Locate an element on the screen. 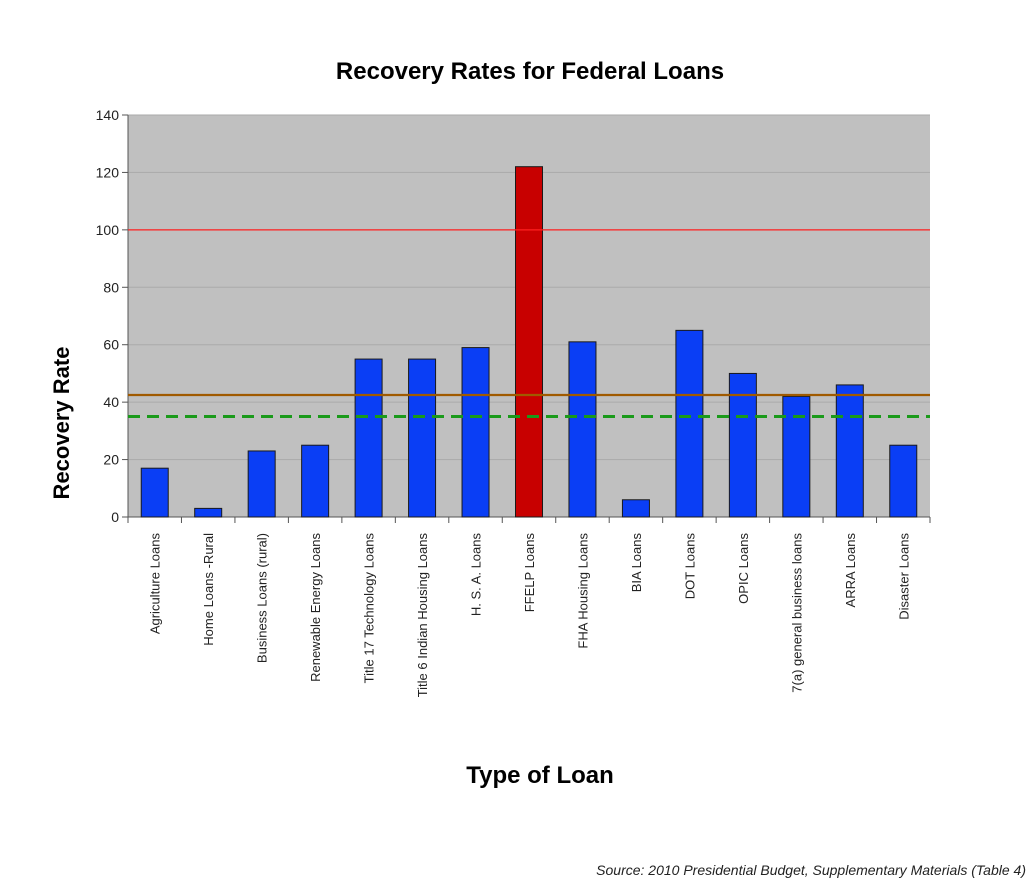 The height and width of the screenshot is (884, 1029). x-category-label: H. S. A. Loans is located at coordinates (476, 575).